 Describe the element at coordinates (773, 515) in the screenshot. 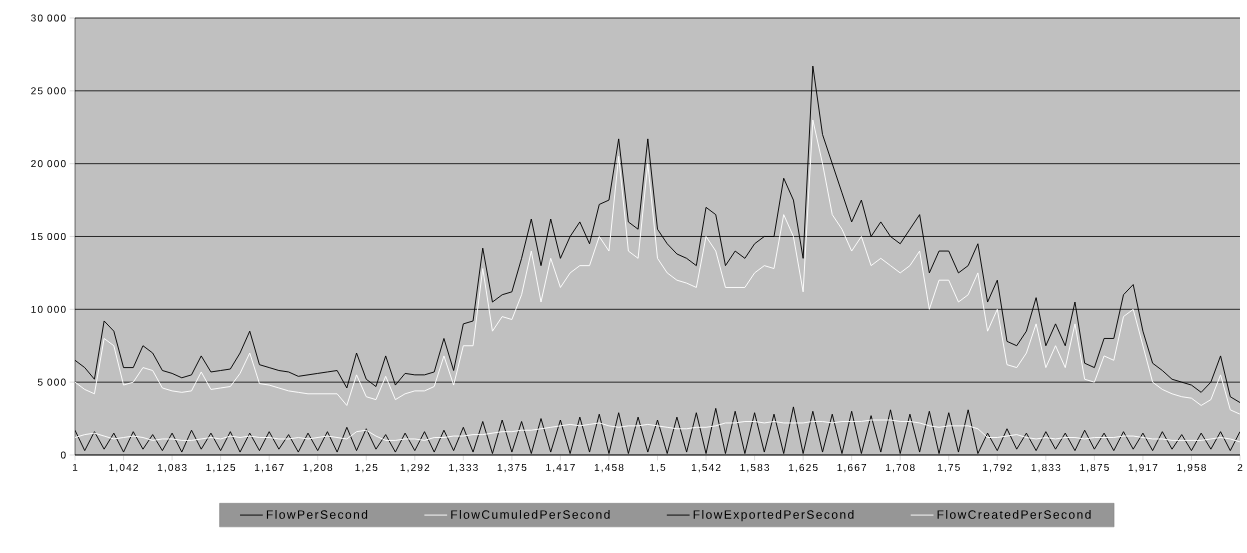

I see `legend-label: FlowExportedPerSecond` at that location.